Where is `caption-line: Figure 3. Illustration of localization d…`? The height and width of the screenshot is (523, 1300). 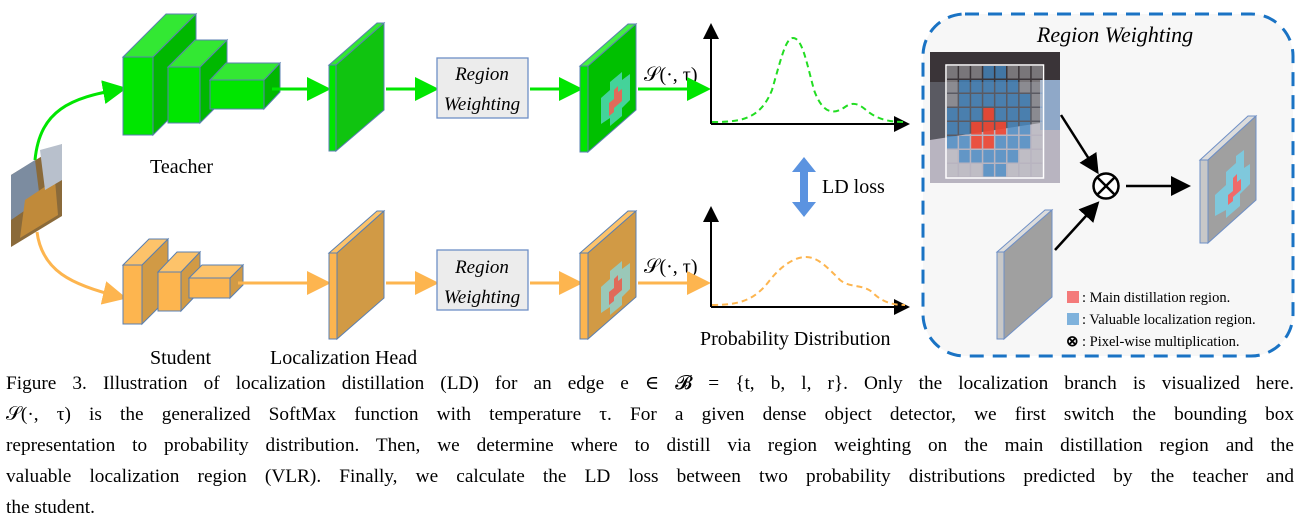 caption-line: Figure 3. Illustration of localization d… is located at coordinates (650, 383).